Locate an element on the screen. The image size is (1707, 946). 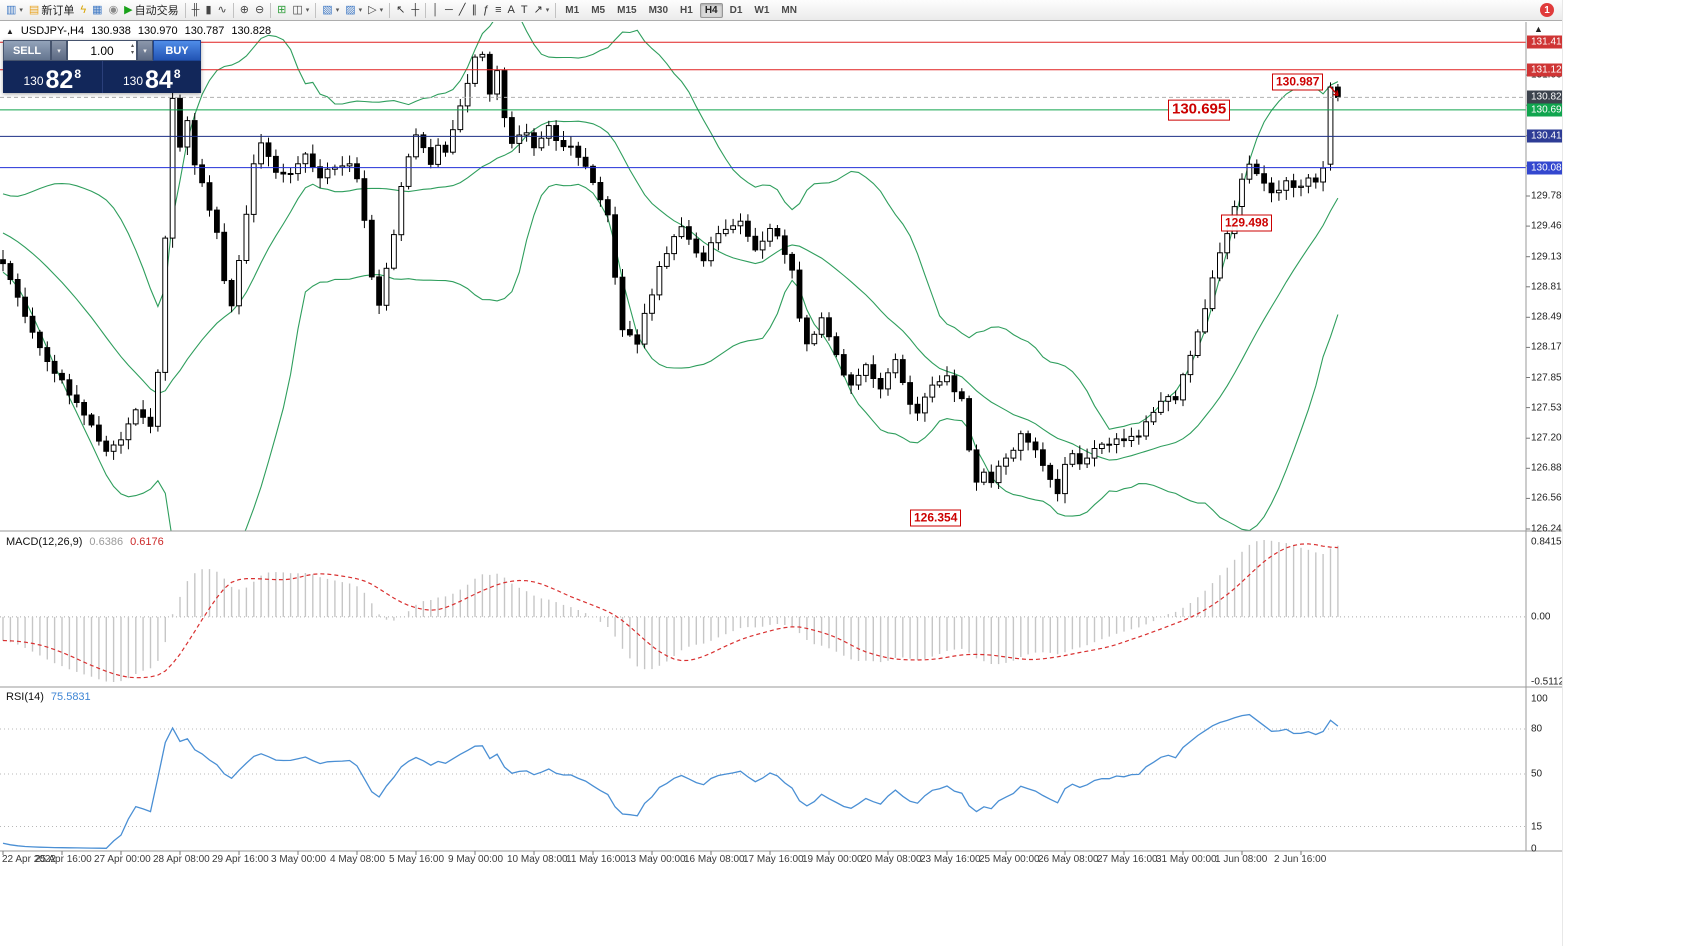
timeframe-m5-button: M5 is located at coordinates (598, 10).